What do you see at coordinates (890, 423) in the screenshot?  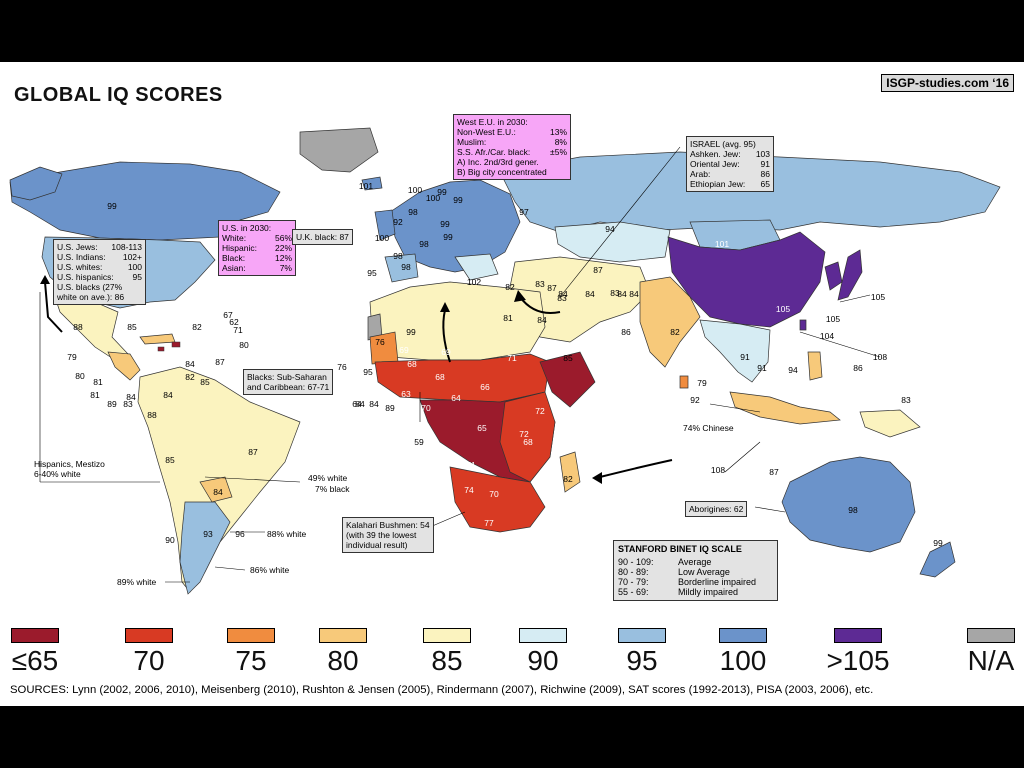 I see `region-png` at bounding box center [890, 423].